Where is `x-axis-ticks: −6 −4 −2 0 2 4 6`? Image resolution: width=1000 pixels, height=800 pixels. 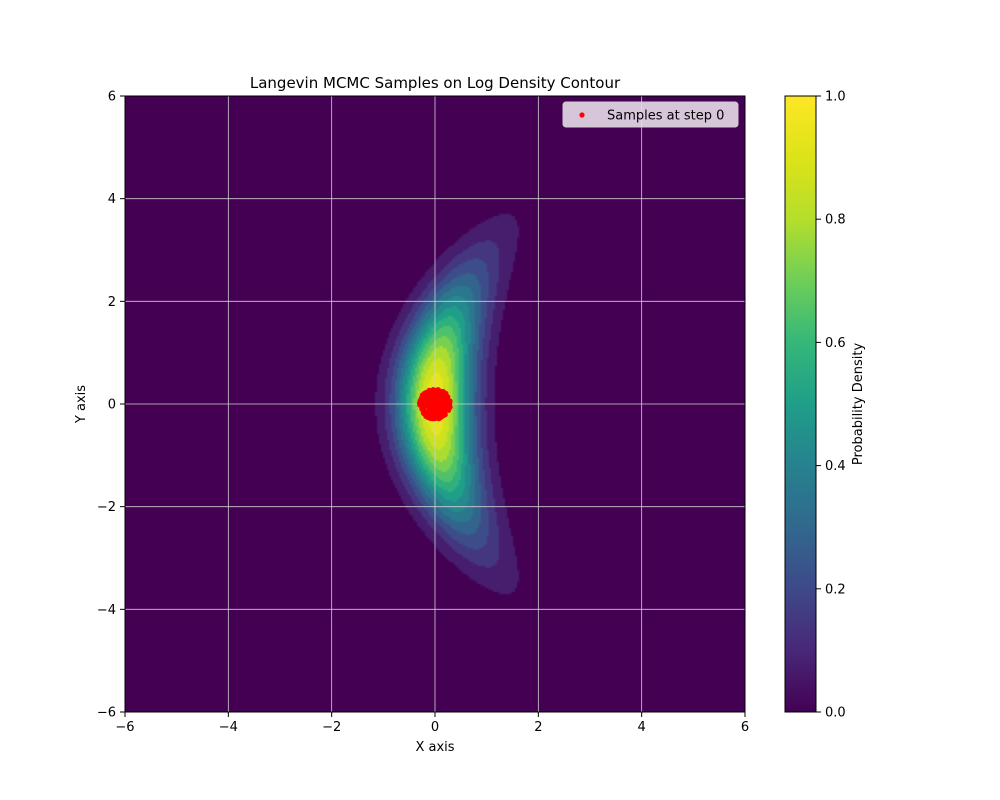 x-axis-ticks: −6 −4 −2 0 2 4 6 is located at coordinates (432, 723).